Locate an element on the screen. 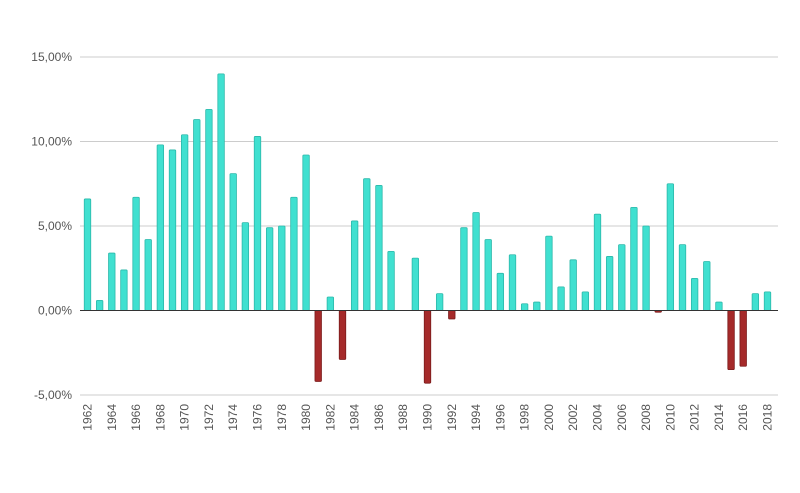  x-tick-label: 2010 is located at coordinates (670, 417).